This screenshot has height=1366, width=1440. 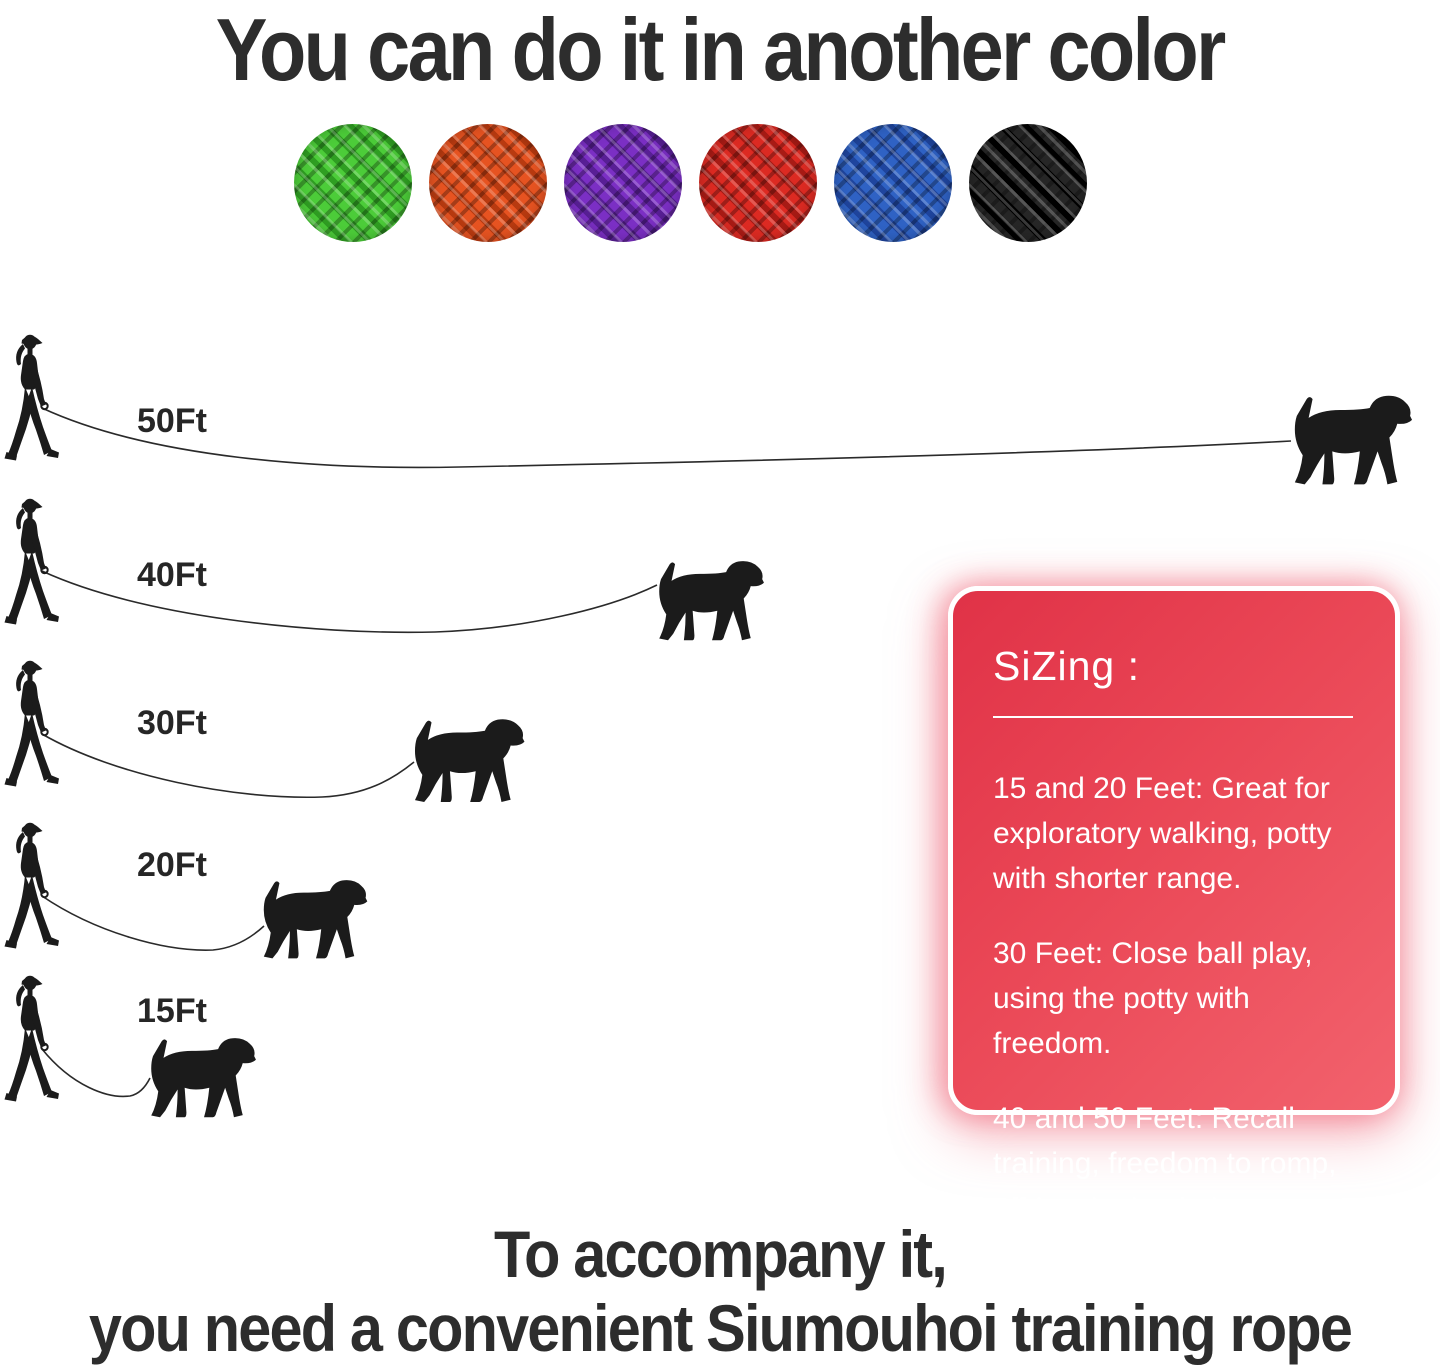 What do you see at coordinates (1173, 717) in the screenshot?
I see `sizing-card-divider` at bounding box center [1173, 717].